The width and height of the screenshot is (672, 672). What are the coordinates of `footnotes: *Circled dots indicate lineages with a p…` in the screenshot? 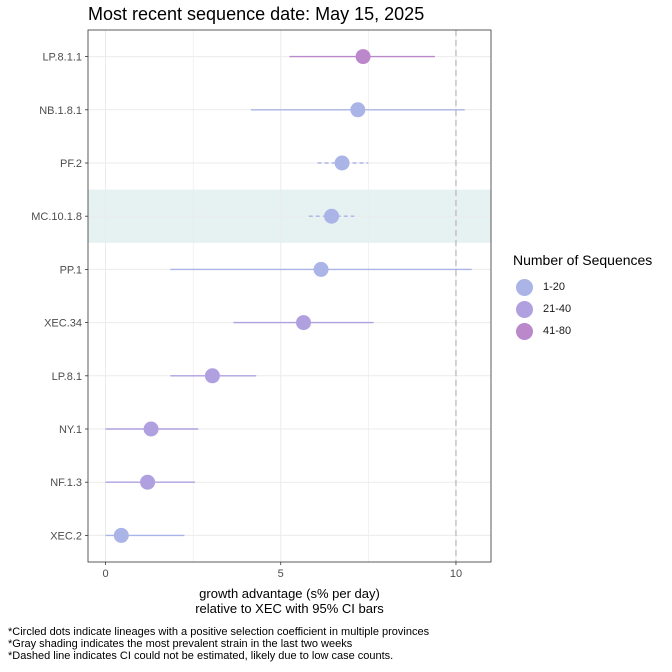 It's located at (218, 644).